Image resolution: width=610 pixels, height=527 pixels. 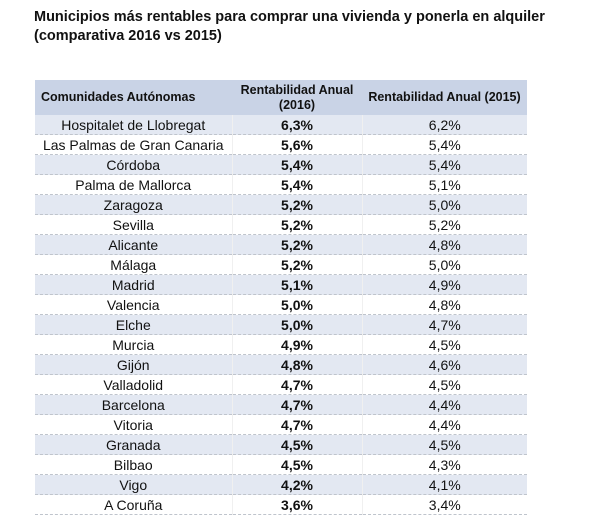 I want to click on table-row: Alicante 5,2% 4,8%, so click(x=281, y=244).